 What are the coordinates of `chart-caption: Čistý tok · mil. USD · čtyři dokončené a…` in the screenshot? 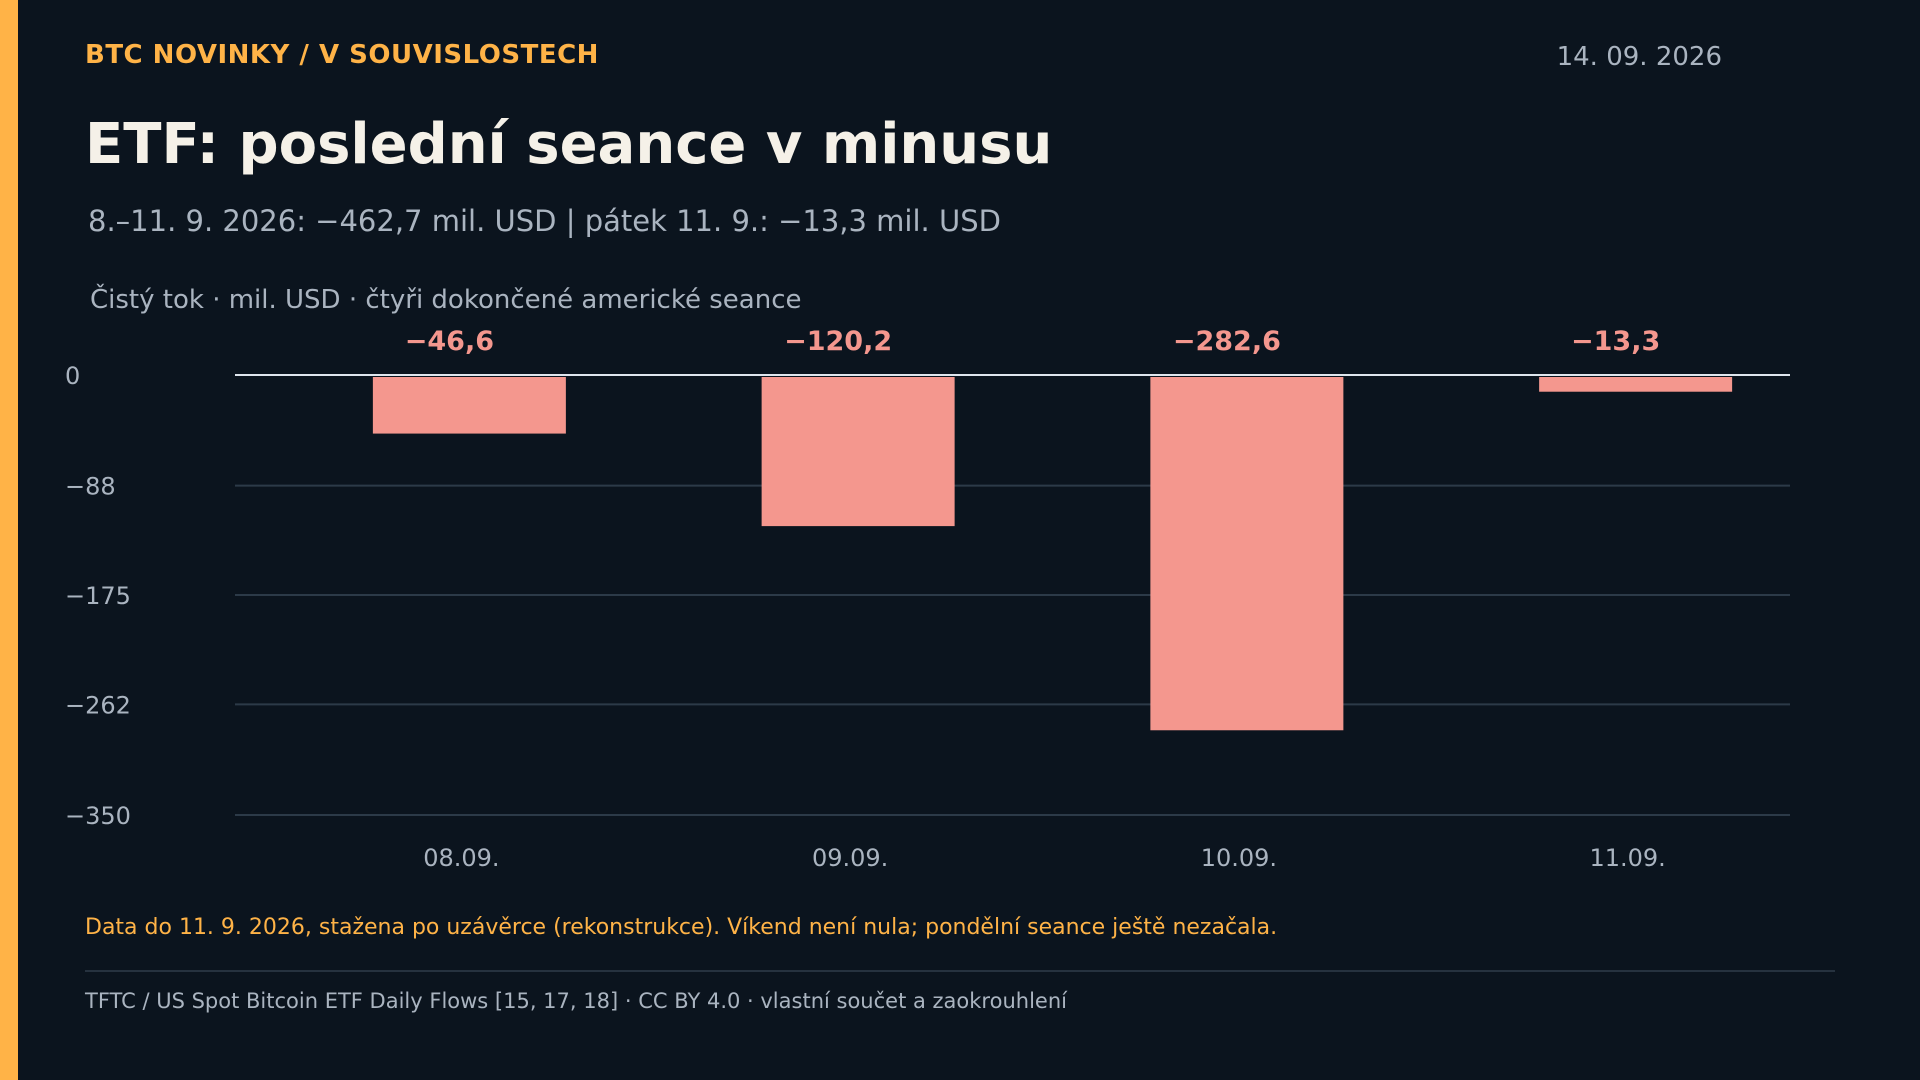 It's located at (445, 299).